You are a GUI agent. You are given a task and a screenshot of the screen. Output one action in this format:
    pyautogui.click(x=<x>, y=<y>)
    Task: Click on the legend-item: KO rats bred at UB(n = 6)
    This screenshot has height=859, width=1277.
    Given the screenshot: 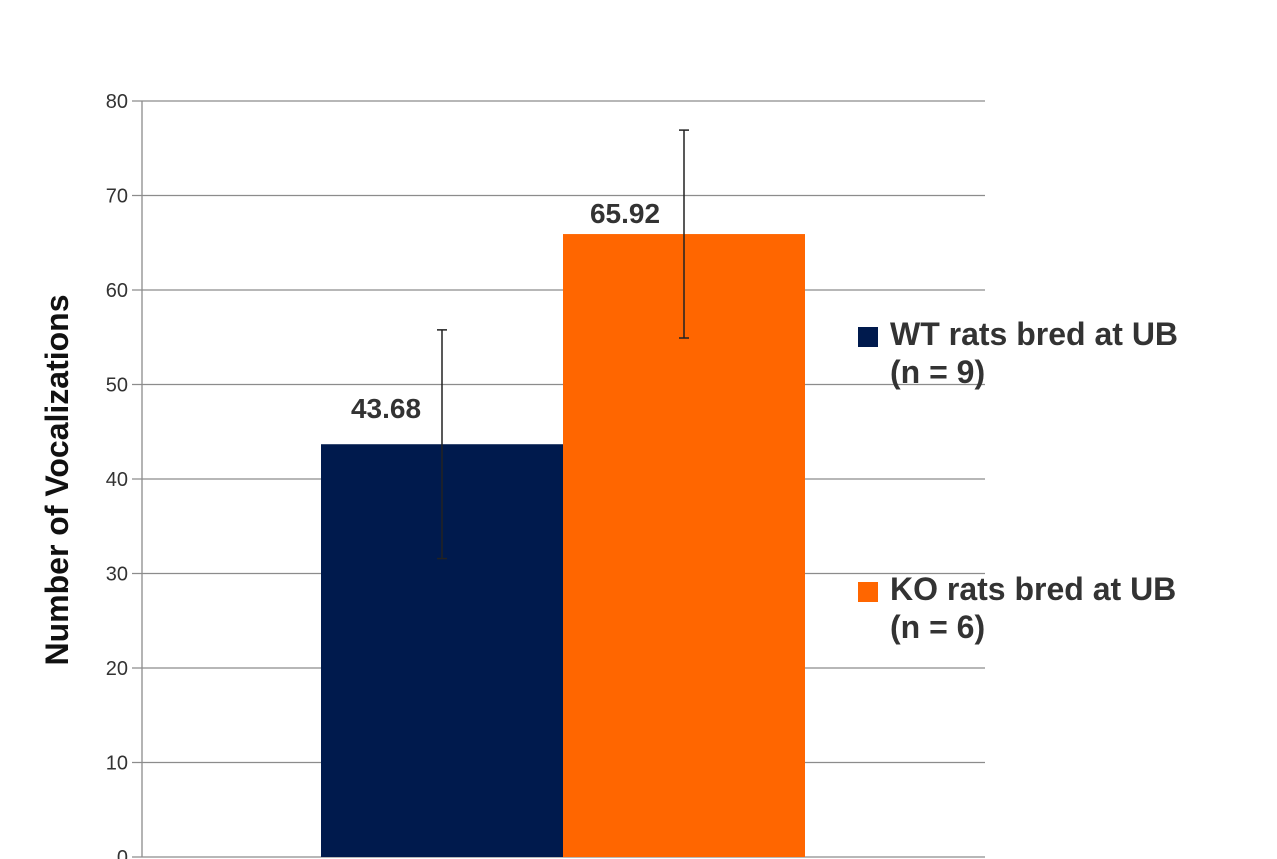 What is the action you would take?
    pyautogui.click(x=1017, y=608)
    